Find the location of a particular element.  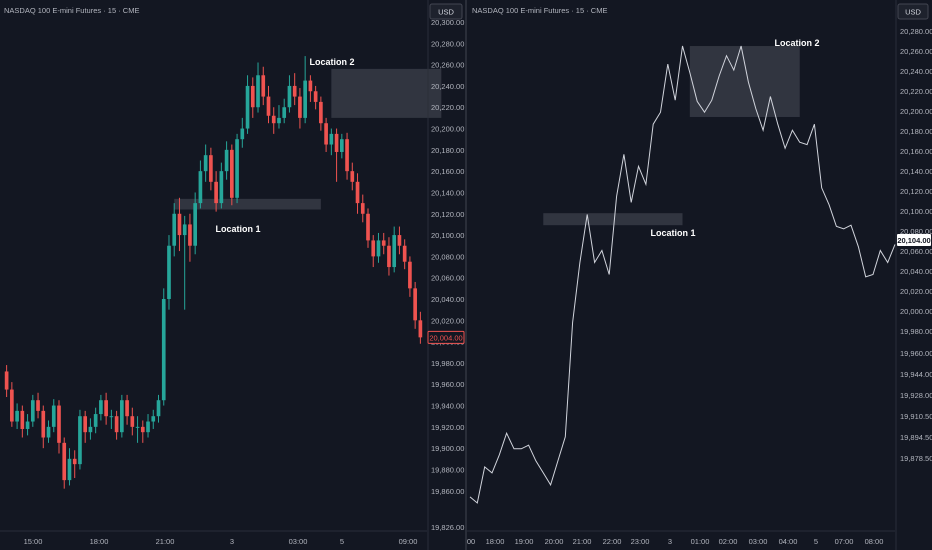

last-price-label: 20,104.00 is located at coordinates (913, 240).